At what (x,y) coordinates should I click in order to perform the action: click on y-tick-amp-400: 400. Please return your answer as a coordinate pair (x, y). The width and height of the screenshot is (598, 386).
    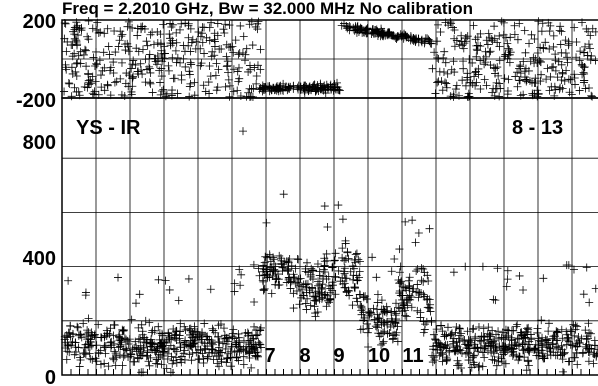
    Looking at the image, I should click on (39, 259).